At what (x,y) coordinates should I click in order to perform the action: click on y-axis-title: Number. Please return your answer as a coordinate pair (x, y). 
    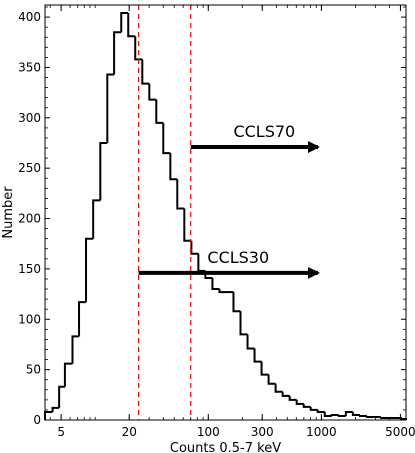
    Looking at the image, I should click on (8, 212).